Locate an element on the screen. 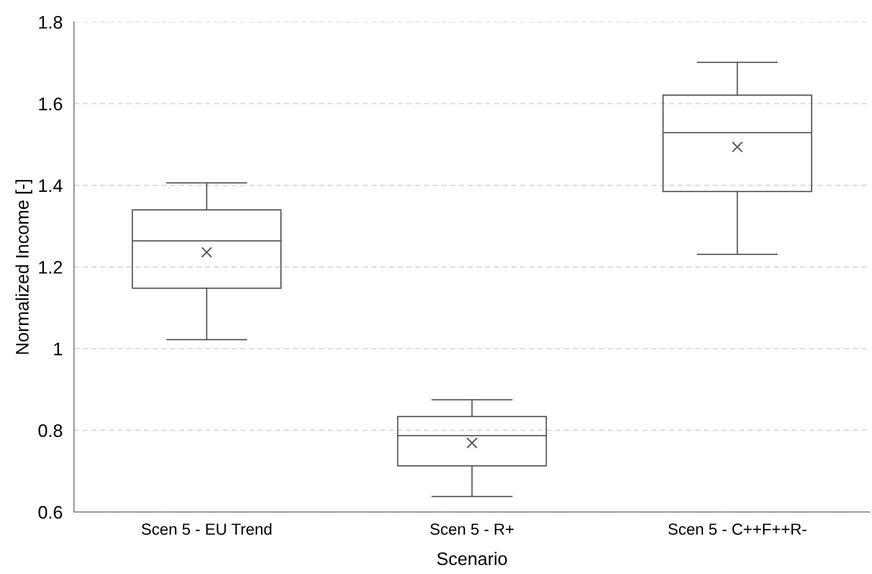  x-axis-title: Scenario is located at coordinates (472, 559).